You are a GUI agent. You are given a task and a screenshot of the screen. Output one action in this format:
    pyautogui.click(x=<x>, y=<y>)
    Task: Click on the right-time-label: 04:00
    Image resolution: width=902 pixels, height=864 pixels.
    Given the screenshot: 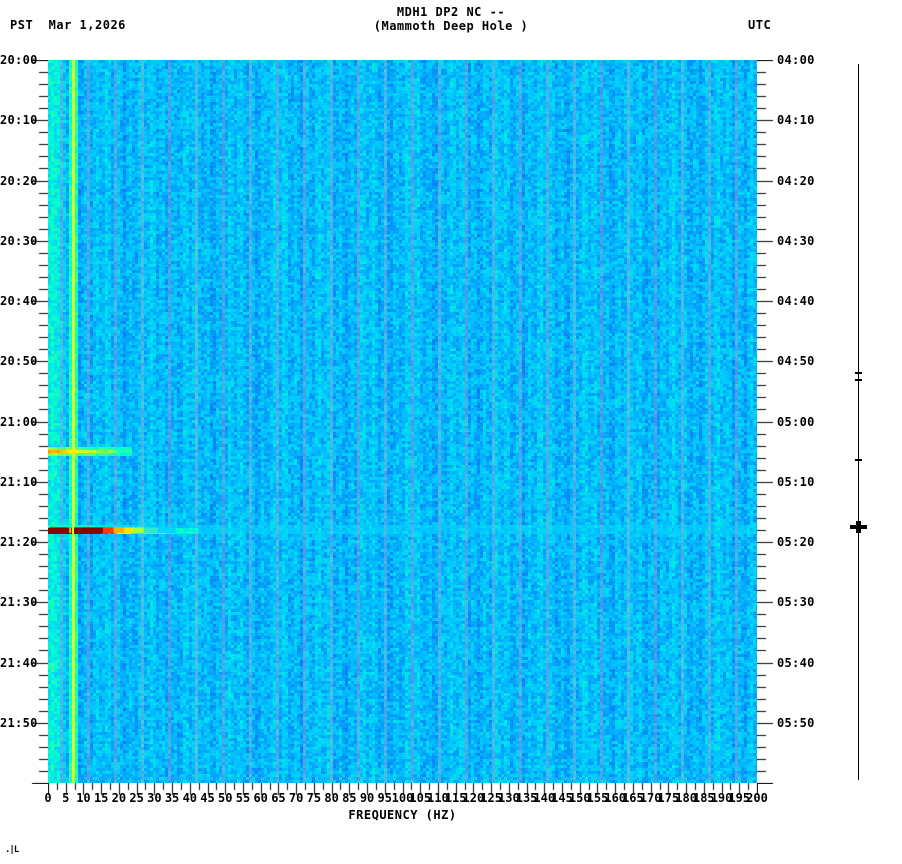 What is the action you would take?
    pyautogui.click(x=796, y=60)
    